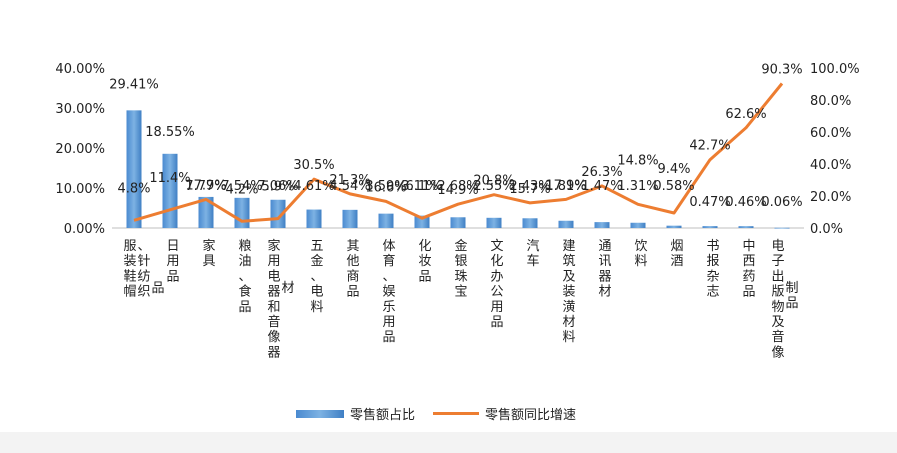 The width and height of the screenshot is (897, 453). Describe the element at coordinates (208, 261) in the screenshot. I see `category-label-char: 具` at that location.